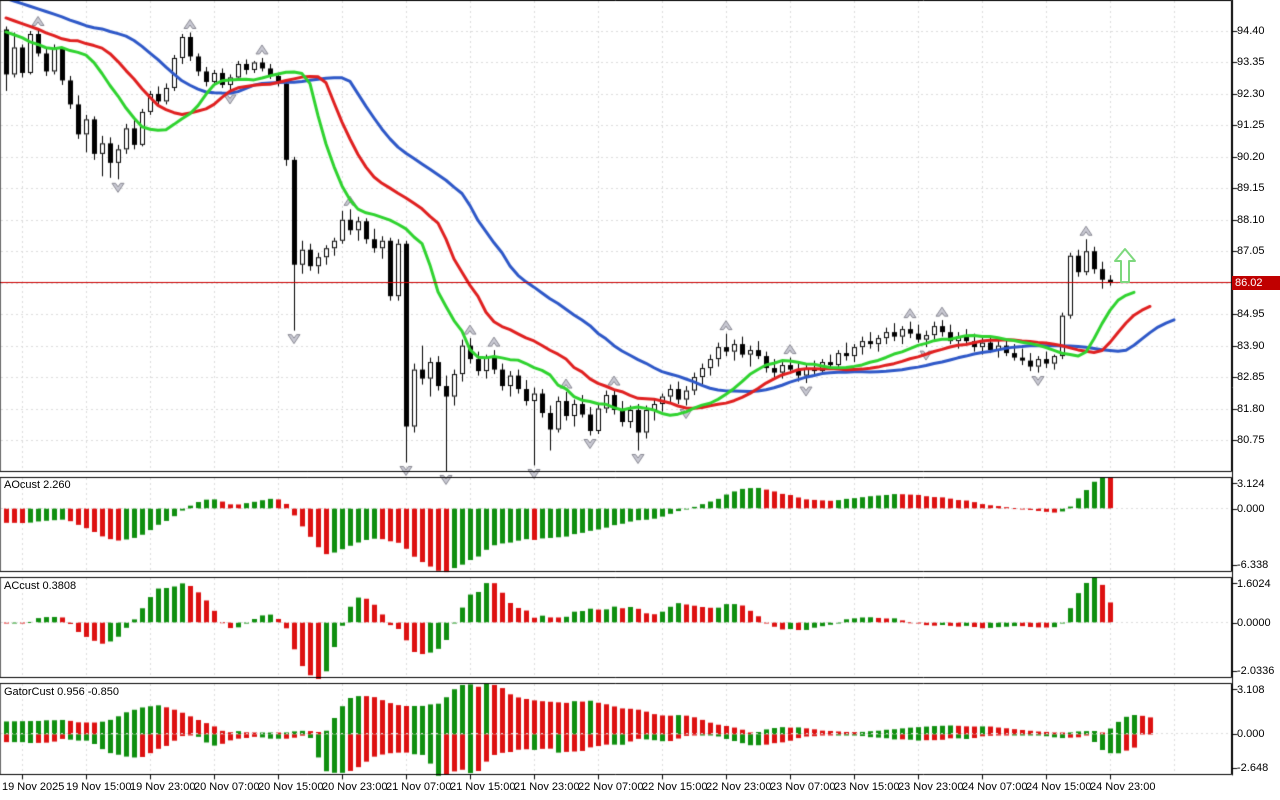  What do you see at coordinates (40, 586) in the screenshot?
I see `ac-indicator-label: ACcust 0.3808` at bounding box center [40, 586].